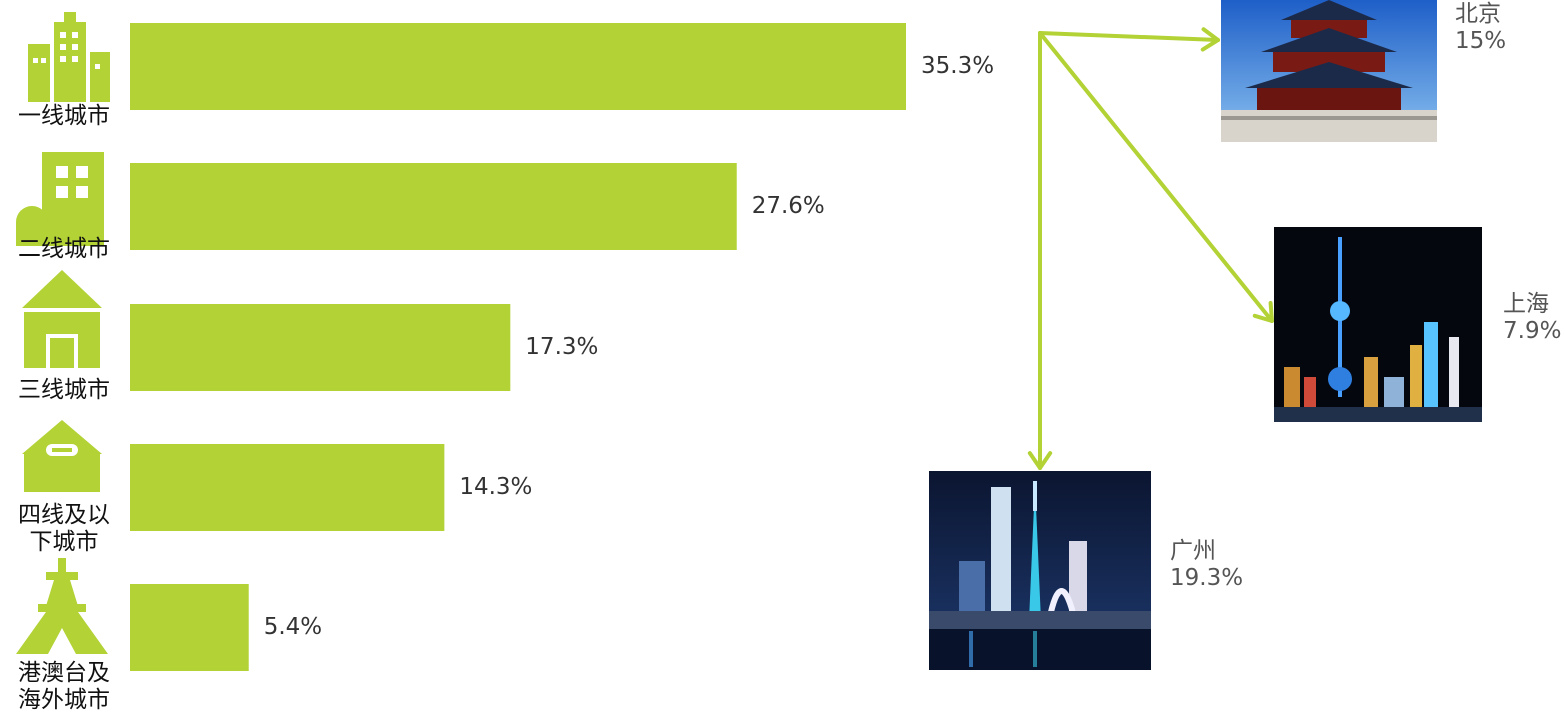 This screenshot has width=1565, height=715. What do you see at coordinates (1193, 551) in the screenshot?
I see `city-name-guangzhou: 广州` at bounding box center [1193, 551].